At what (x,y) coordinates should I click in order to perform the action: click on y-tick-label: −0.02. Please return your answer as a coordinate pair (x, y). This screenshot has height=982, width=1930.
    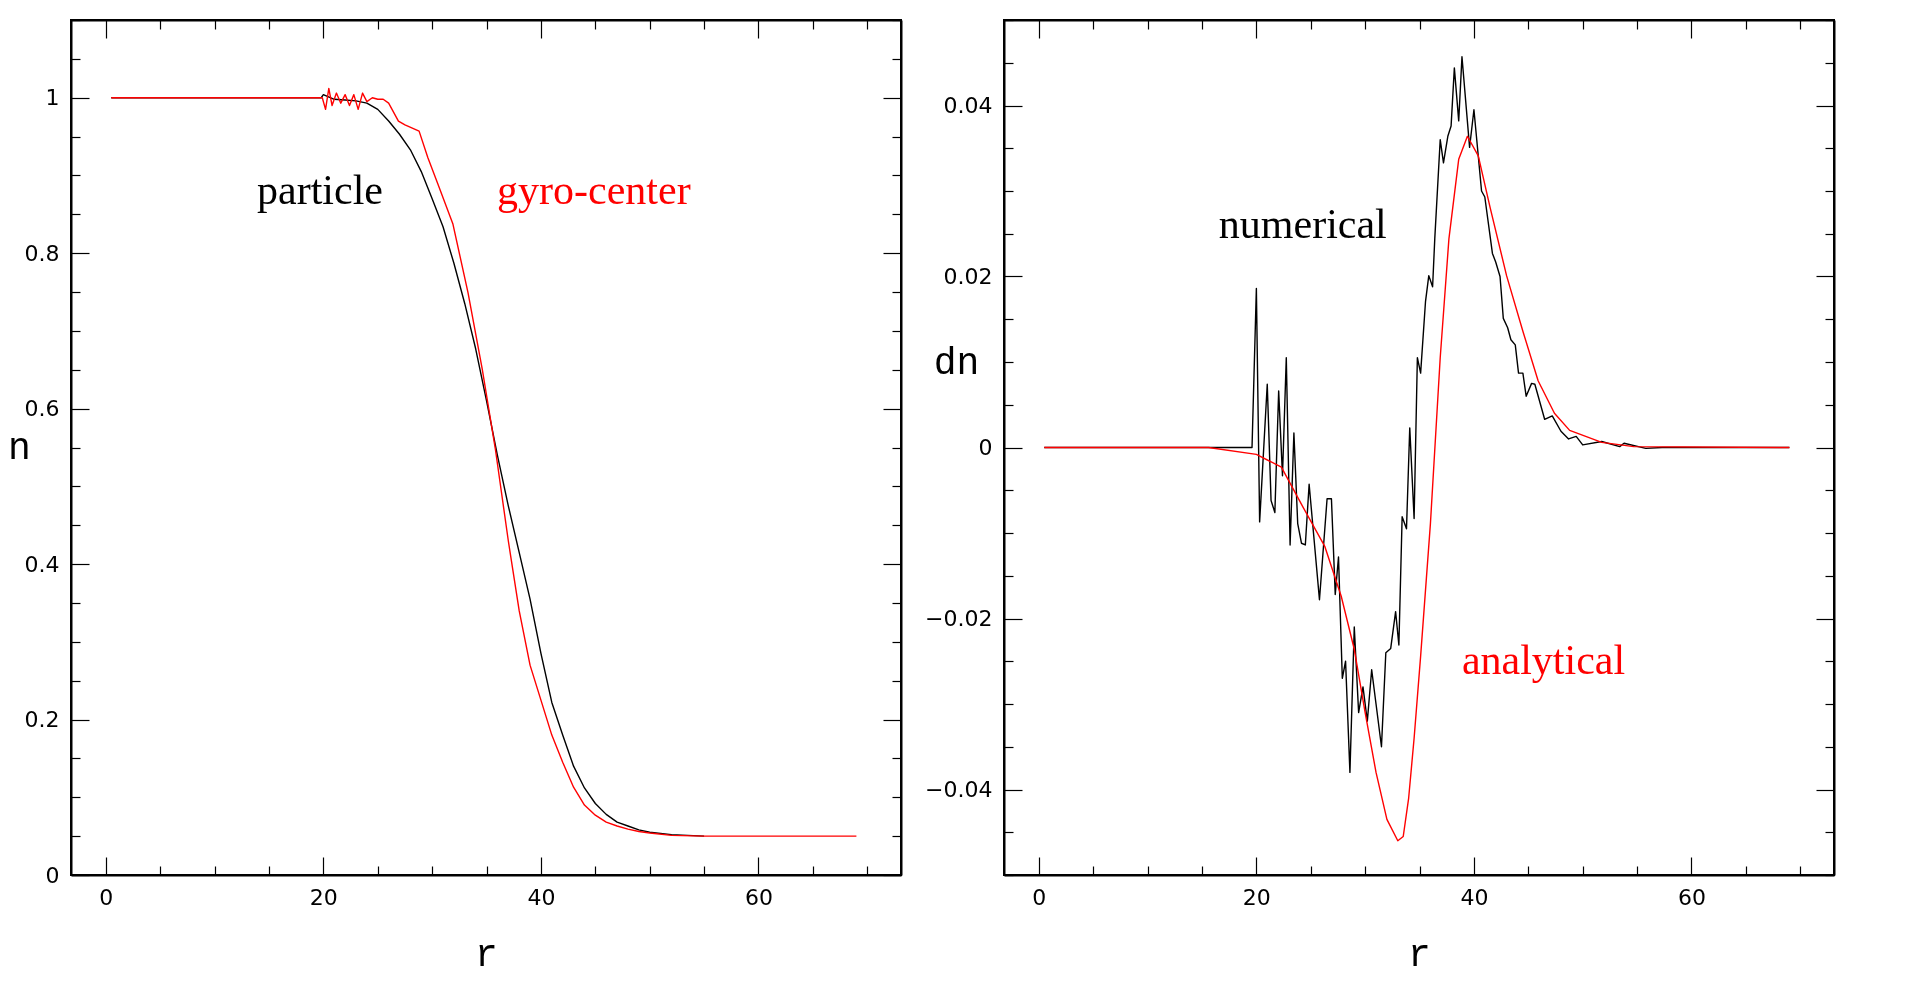
    Looking at the image, I should click on (959, 618).